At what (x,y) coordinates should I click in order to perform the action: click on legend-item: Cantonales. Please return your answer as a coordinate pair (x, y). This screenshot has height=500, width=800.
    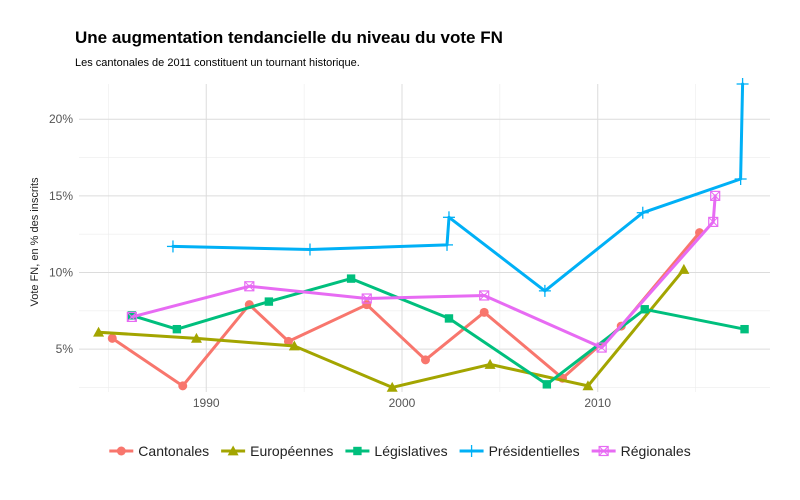
    Looking at the image, I should click on (159, 451).